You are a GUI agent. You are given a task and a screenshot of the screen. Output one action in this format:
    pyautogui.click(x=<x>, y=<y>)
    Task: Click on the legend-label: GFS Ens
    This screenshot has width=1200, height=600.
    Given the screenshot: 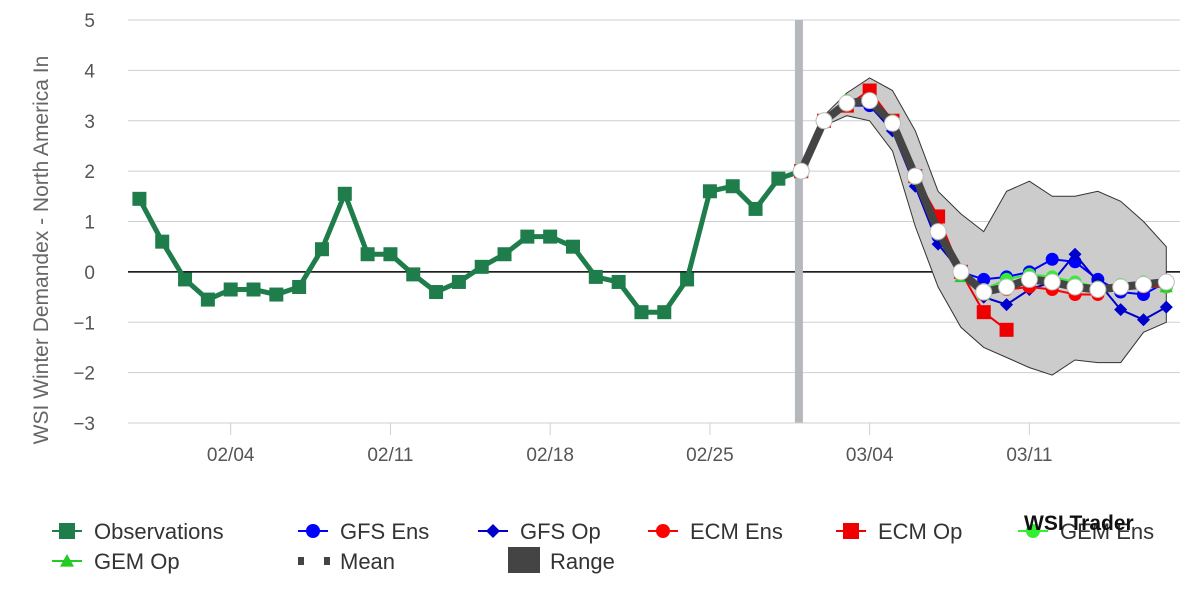 What is the action you would take?
    pyautogui.click(x=384, y=531)
    